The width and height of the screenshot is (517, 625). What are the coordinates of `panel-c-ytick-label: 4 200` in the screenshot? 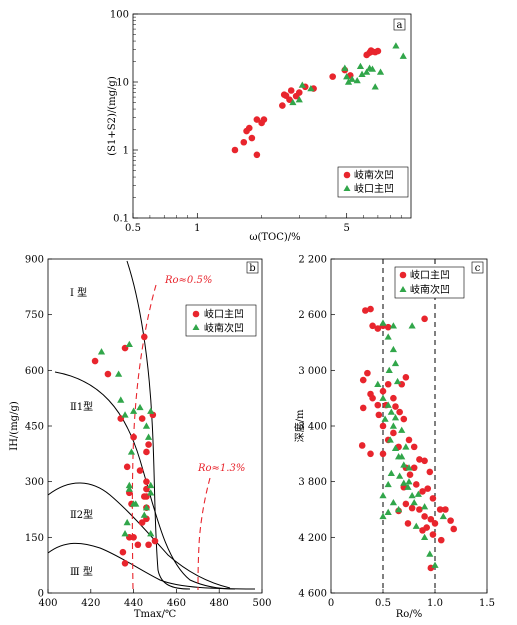 It's located at (312, 538).